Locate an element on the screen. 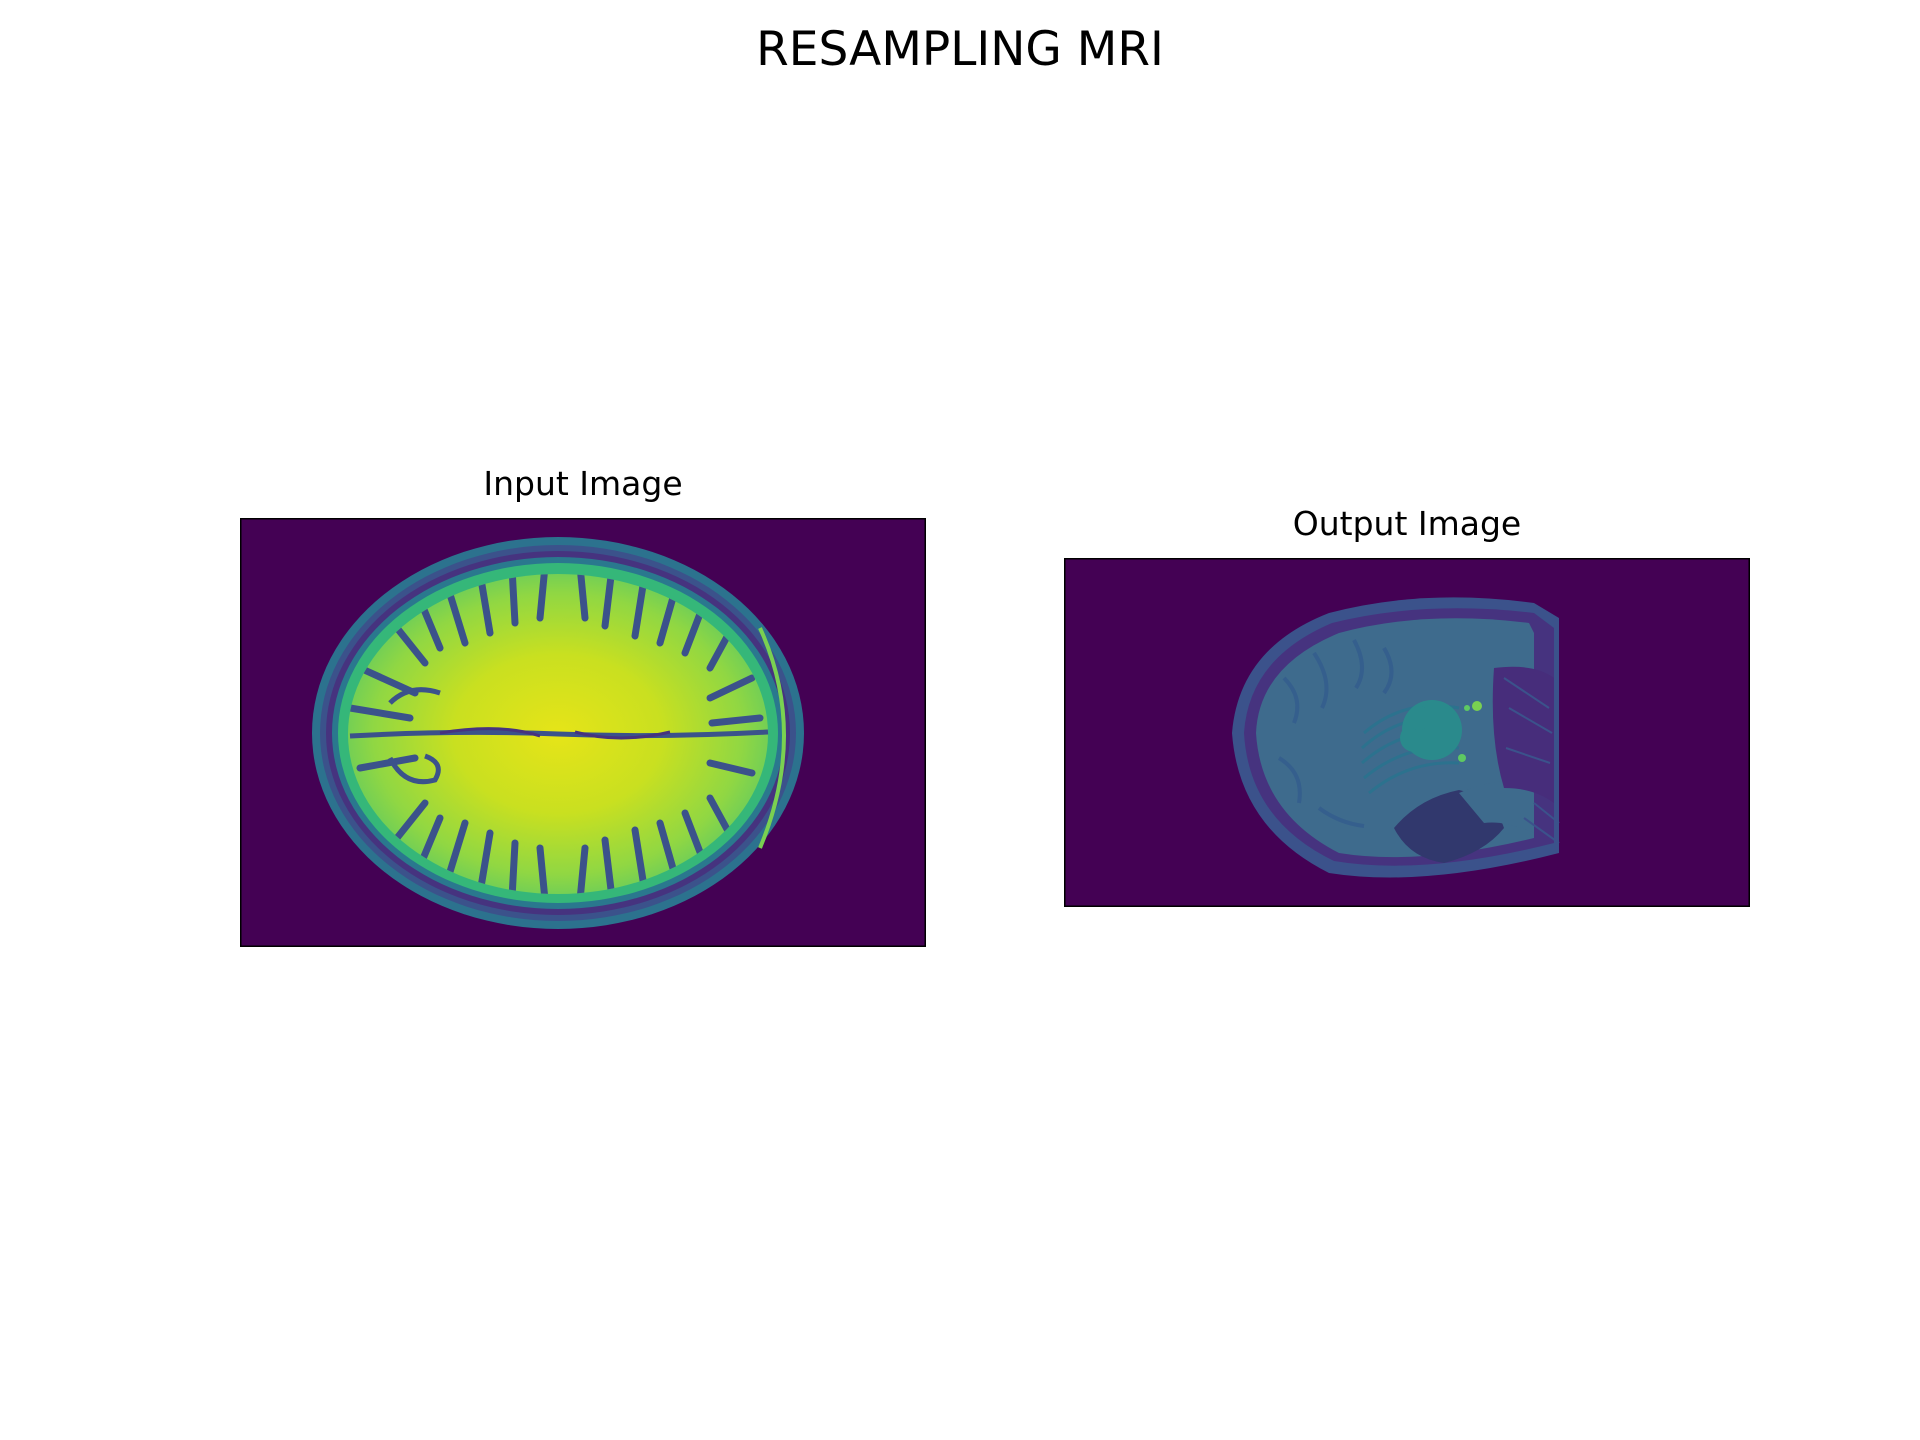 The width and height of the screenshot is (1920, 1440). output-panel-title: Output Image is located at coordinates (1407, 523).